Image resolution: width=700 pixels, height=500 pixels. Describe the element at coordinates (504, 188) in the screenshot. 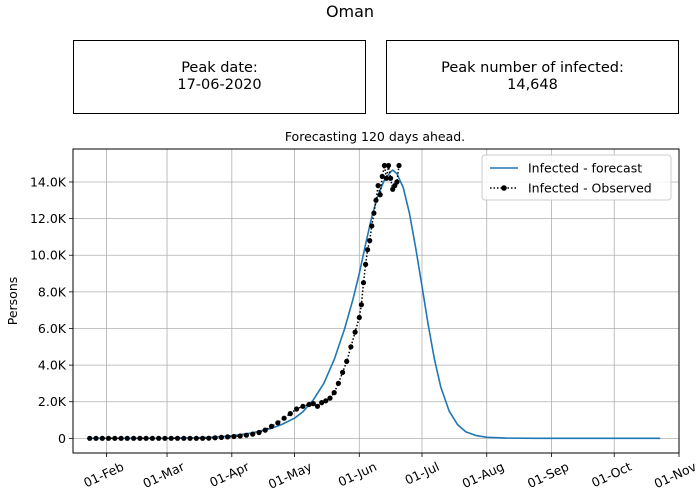

I see `legend-observed-marker` at that location.